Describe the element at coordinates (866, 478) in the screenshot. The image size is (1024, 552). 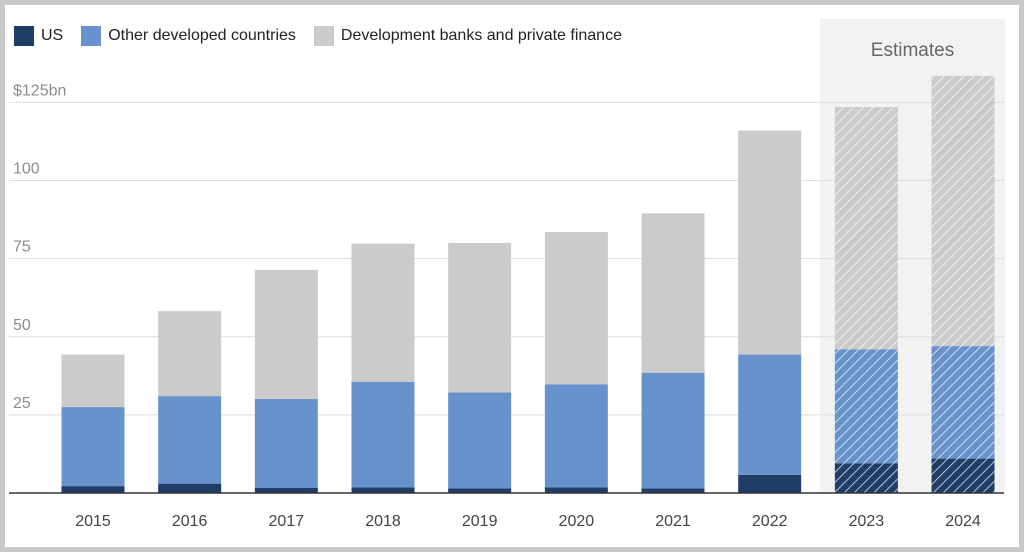
I see `bar-hatch-us-2023` at that location.